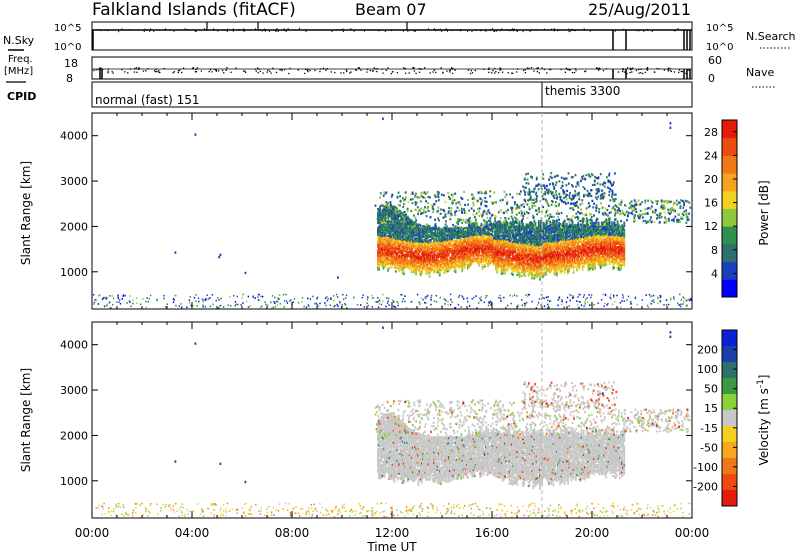 The image size is (800, 554). Describe the element at coordinates (71, 63) in the screenshot. I see `freq-tick-top: 18` at that location.